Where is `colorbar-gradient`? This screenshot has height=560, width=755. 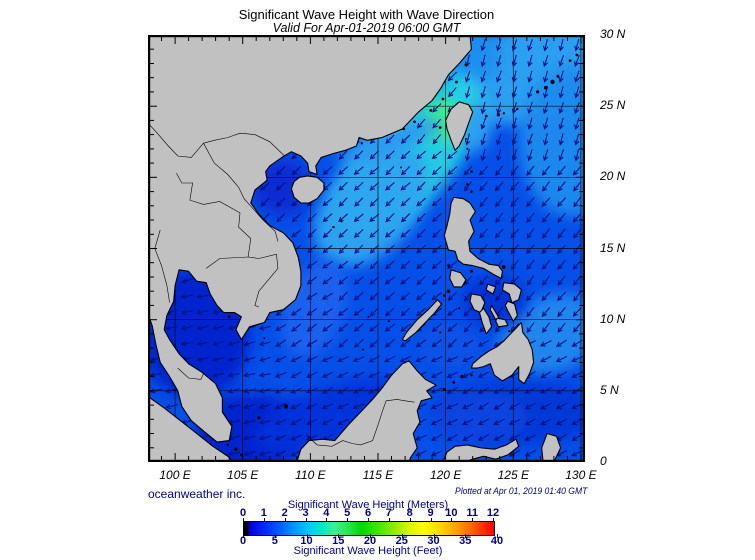 colorbar-gradient is located at coordinates (369, 528).